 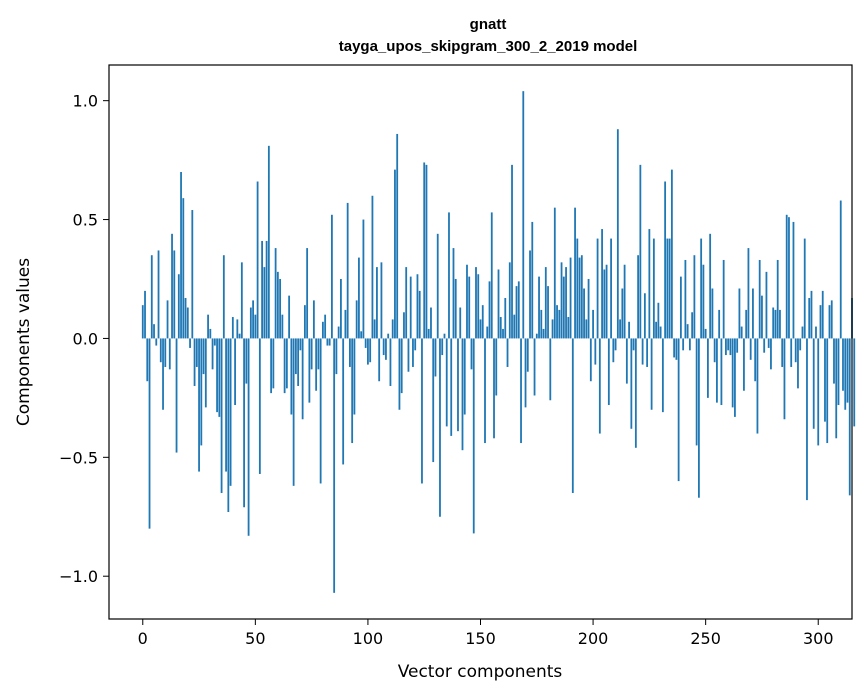 What do you see at coordinates (78, 457) in the screenshot?
I see `y-tick-label: −0.5` at bounding box center [78, 457].